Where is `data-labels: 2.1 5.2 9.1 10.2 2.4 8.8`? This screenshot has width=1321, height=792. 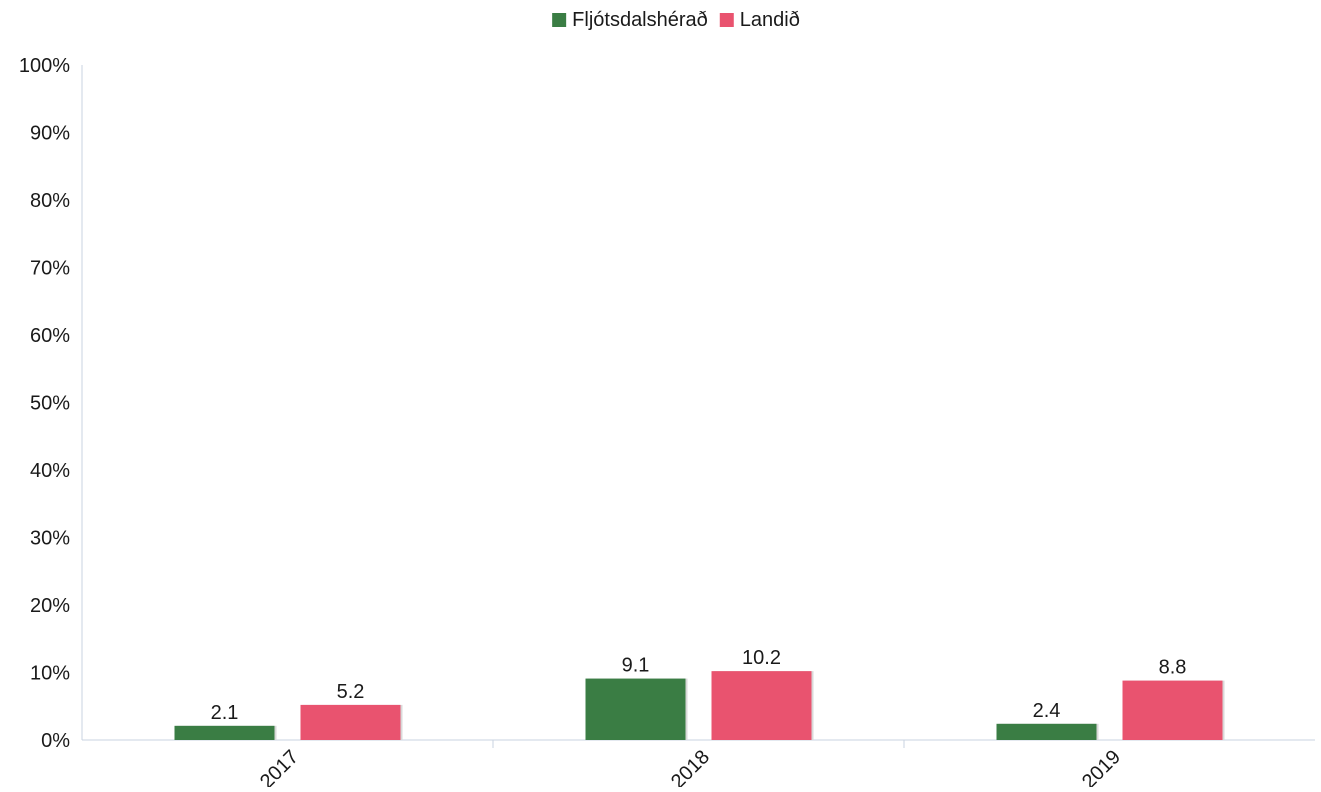
data-labels: 2.1 5.2 9.1 10.2 2.4 8.8 is located at coordinates (699, 685).